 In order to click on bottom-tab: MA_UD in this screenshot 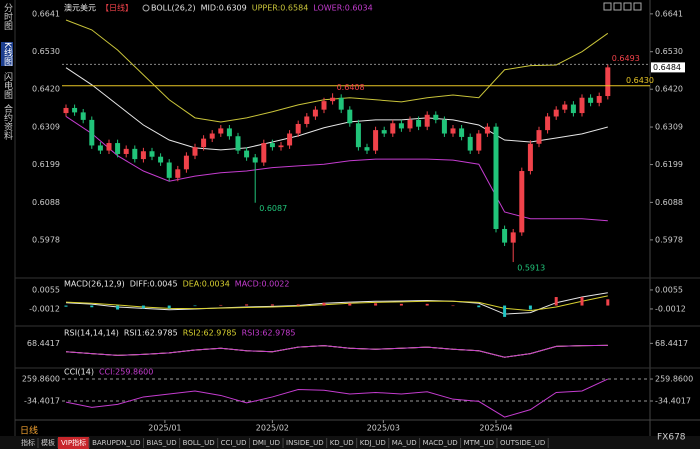, I will do `click(404, 443)`.